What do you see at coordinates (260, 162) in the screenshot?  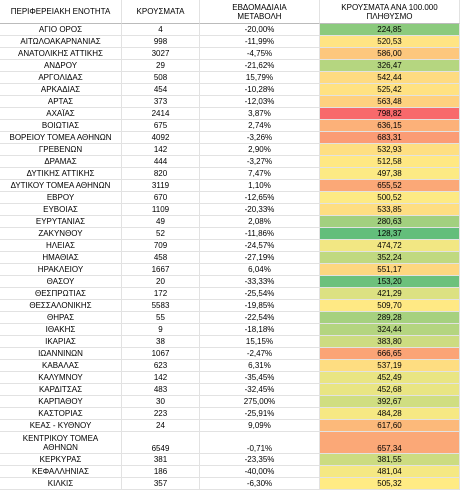 I see `change-cell: -3,27%` at bounding box center [260, 162].